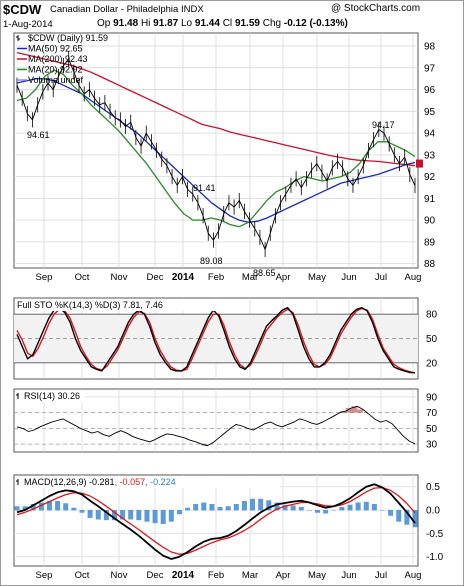  I want to click on x-tick-label: Jul, so click(381, 277).